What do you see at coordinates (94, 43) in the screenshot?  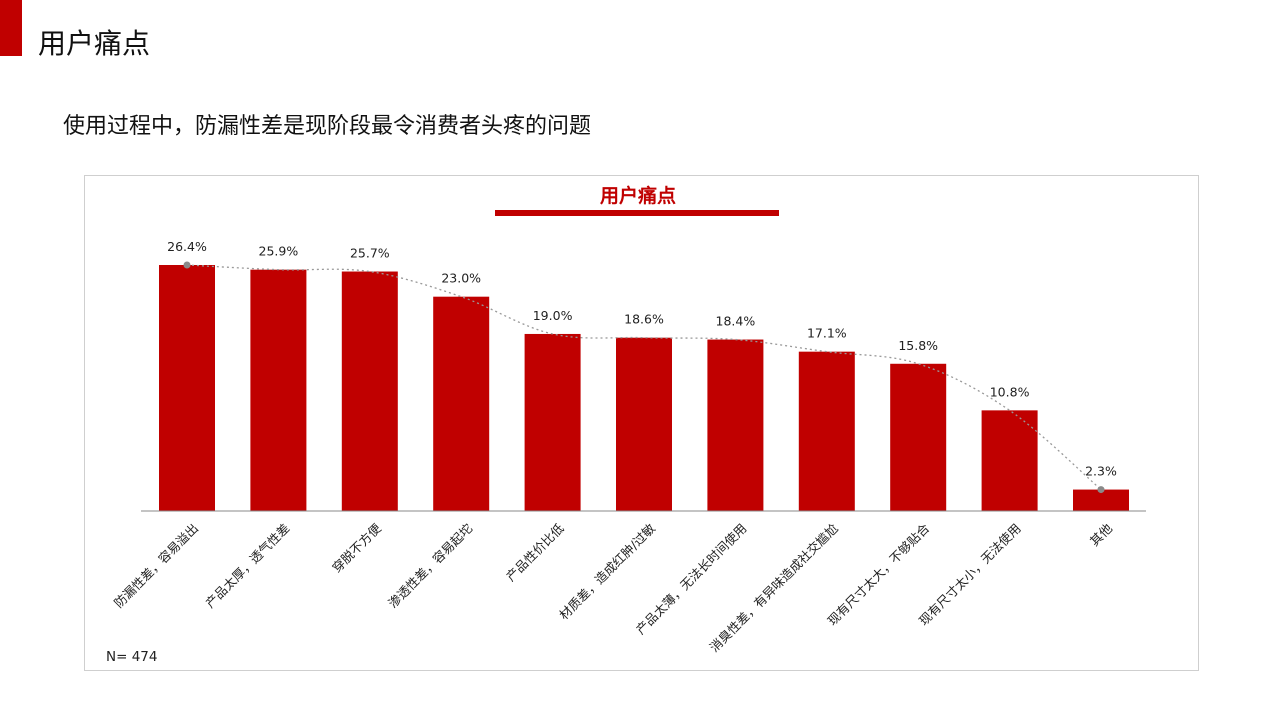 I see `page-title: 用户痛点` at bounding box center [94, 43].